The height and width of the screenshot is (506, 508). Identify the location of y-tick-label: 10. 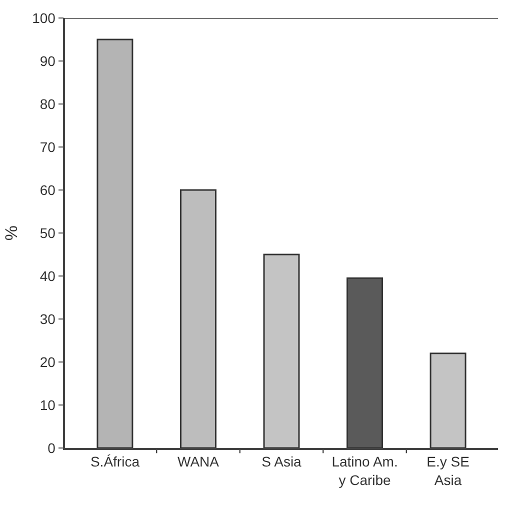
(48, 404).